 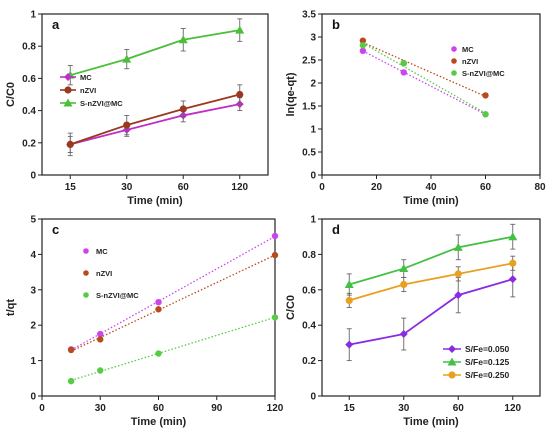 What do you see at coordinates (540, 187) in the screenshot?
I see `x-tick-label: 80` at bounding box center [540, 187].